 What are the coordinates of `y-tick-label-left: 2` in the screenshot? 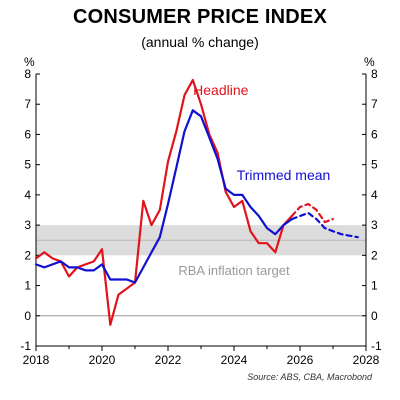 It's located at (27, 255).